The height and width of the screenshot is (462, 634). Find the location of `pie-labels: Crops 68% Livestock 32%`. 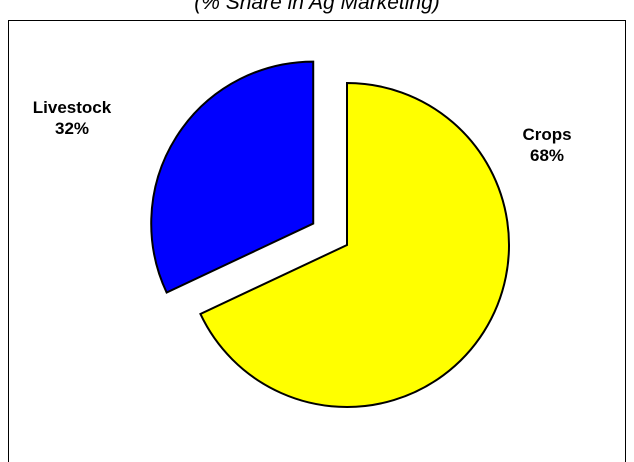

pie-labels: Crops 68% Livestock 32% is located at coordinates (302, 131).